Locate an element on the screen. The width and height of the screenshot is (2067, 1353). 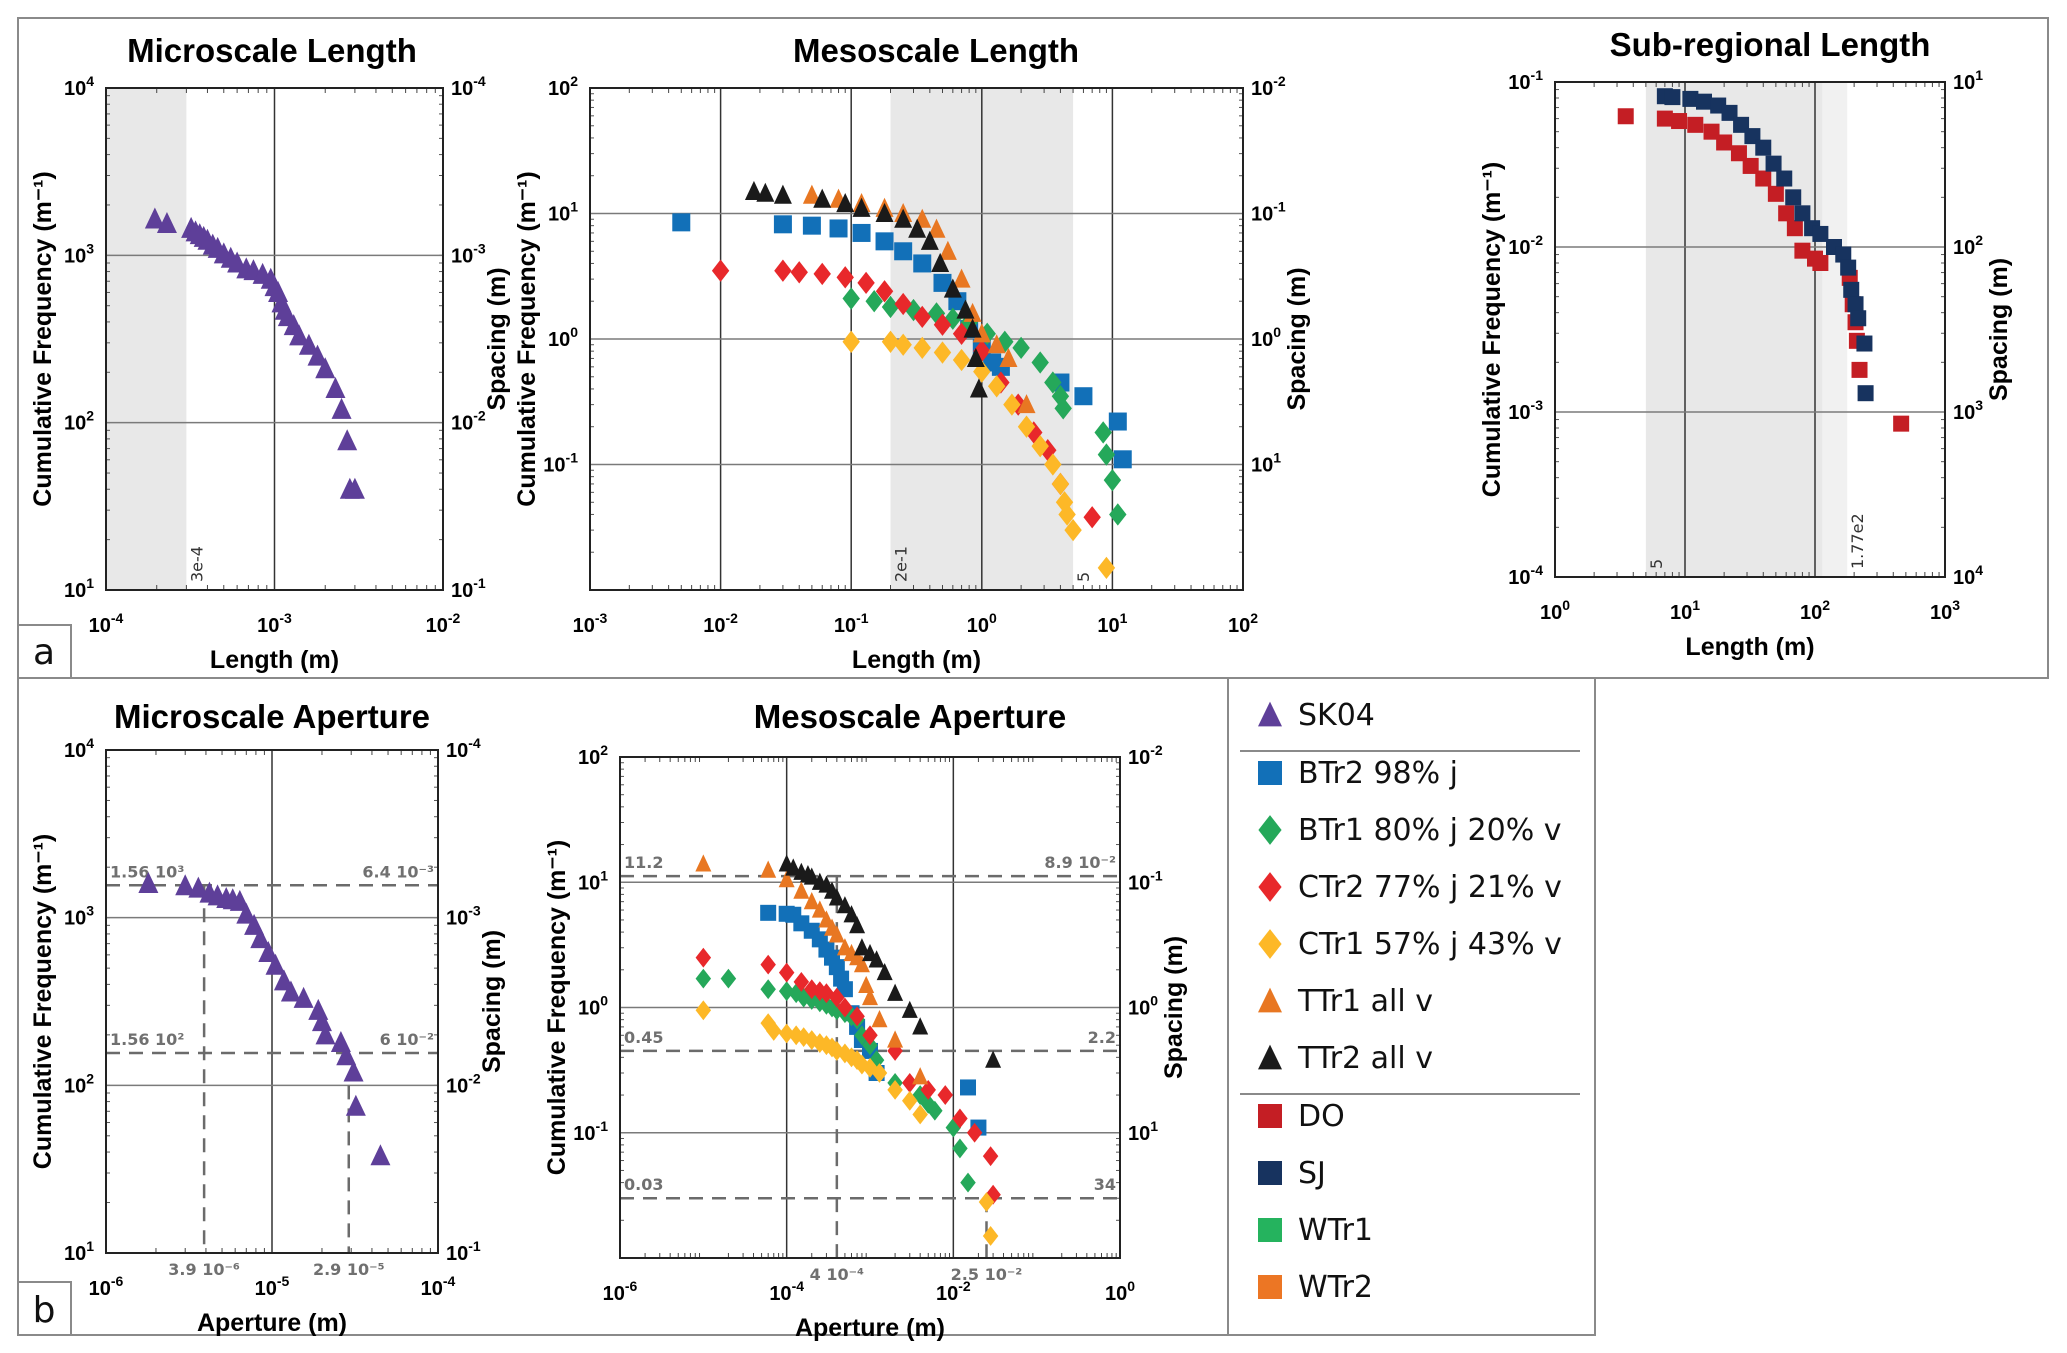
shaded-range is located at coordinates (146, 339).